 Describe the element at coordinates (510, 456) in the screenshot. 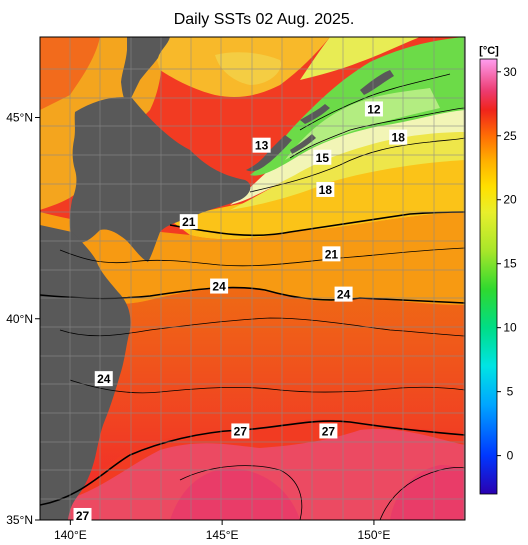

I see `colorbar-tick-label: 0` at that location.